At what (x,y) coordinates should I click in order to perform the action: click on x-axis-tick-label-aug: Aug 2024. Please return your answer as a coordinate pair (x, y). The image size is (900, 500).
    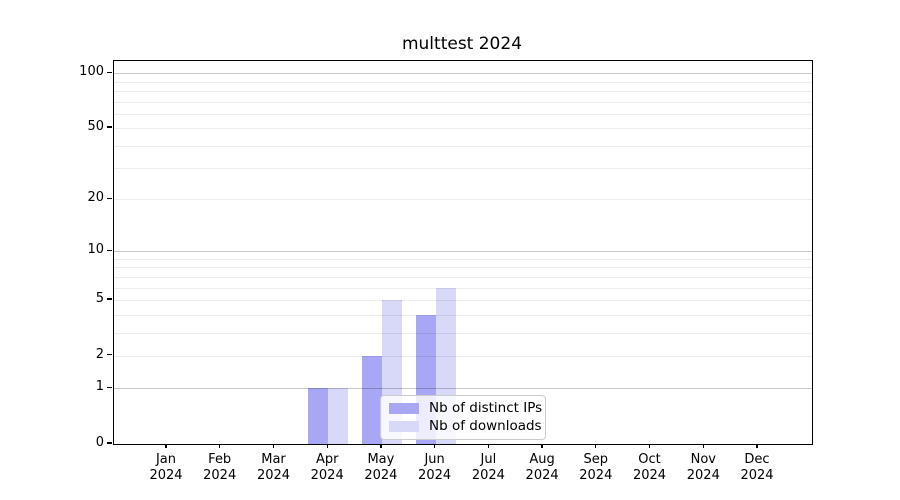
    Looking at the image, I should click on (542, 467).